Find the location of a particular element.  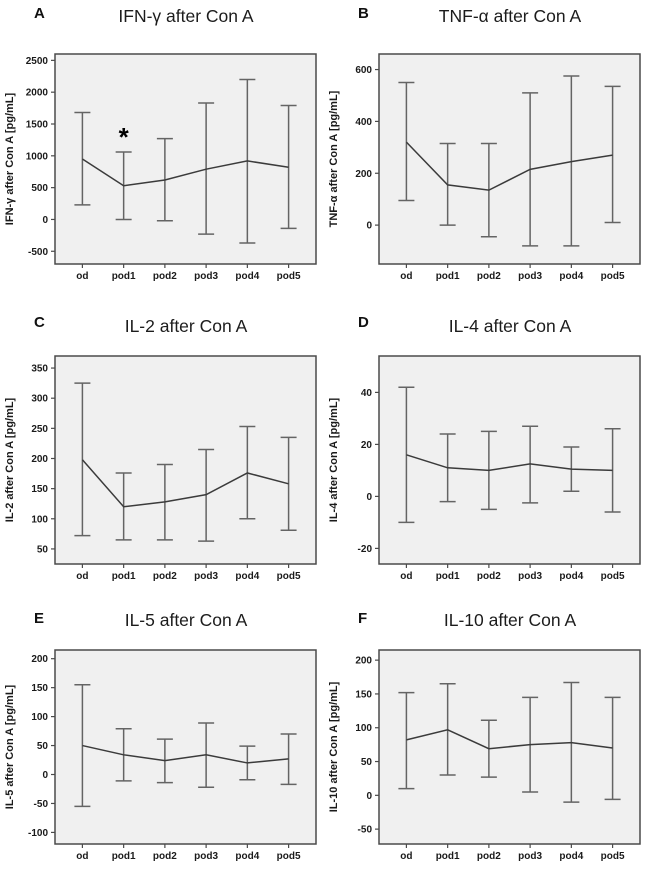

svg-text: 40 is located at coordinates (367, 393).